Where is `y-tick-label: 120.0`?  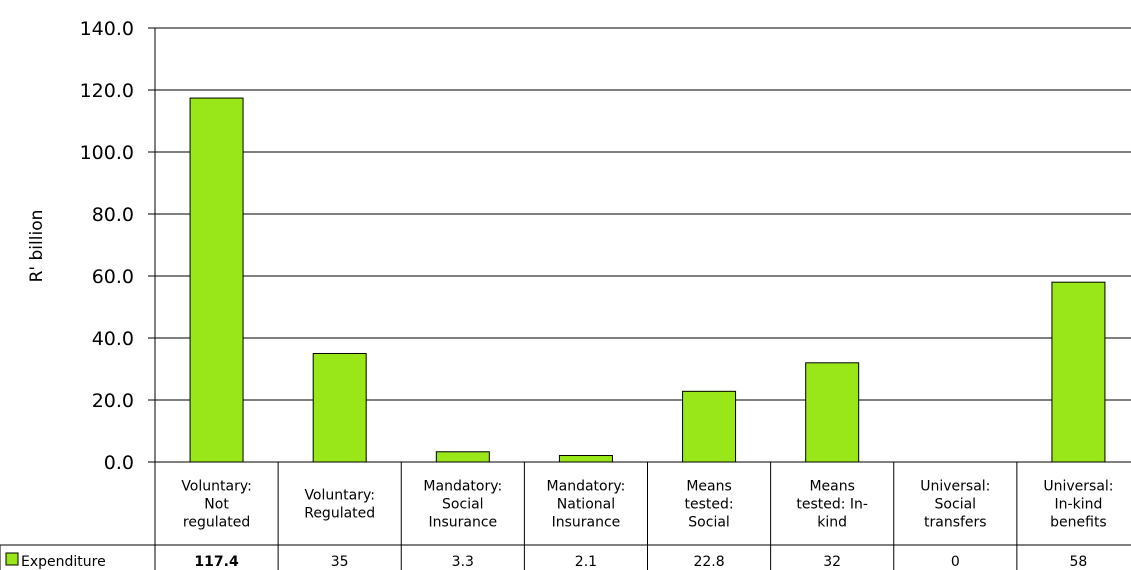 y-tick-label: 120.0 is located at coordinates (107, 91).